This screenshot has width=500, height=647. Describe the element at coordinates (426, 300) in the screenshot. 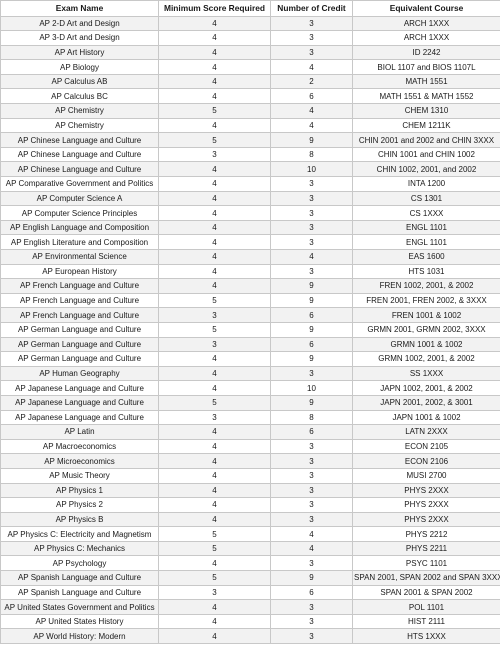

I see `equivalent-course-cell: FREN 2001, FREN 2002, & 3XXX` at that location.